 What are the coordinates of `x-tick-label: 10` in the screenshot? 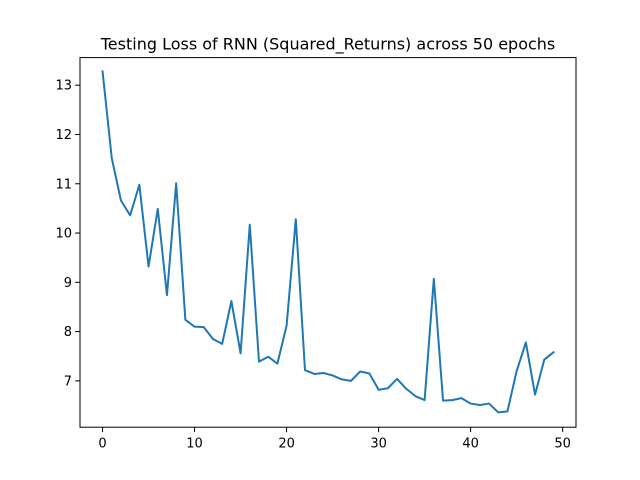 It's located at (194, 444).